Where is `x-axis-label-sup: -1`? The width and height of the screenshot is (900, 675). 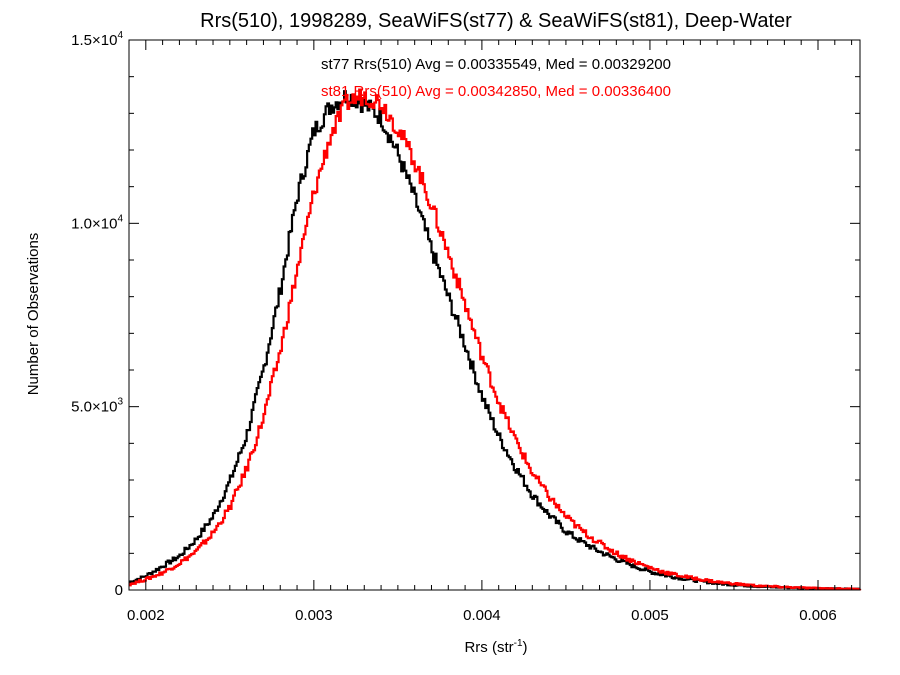
x-axis-label-sup: -1 is located at coordinates (518, 643).